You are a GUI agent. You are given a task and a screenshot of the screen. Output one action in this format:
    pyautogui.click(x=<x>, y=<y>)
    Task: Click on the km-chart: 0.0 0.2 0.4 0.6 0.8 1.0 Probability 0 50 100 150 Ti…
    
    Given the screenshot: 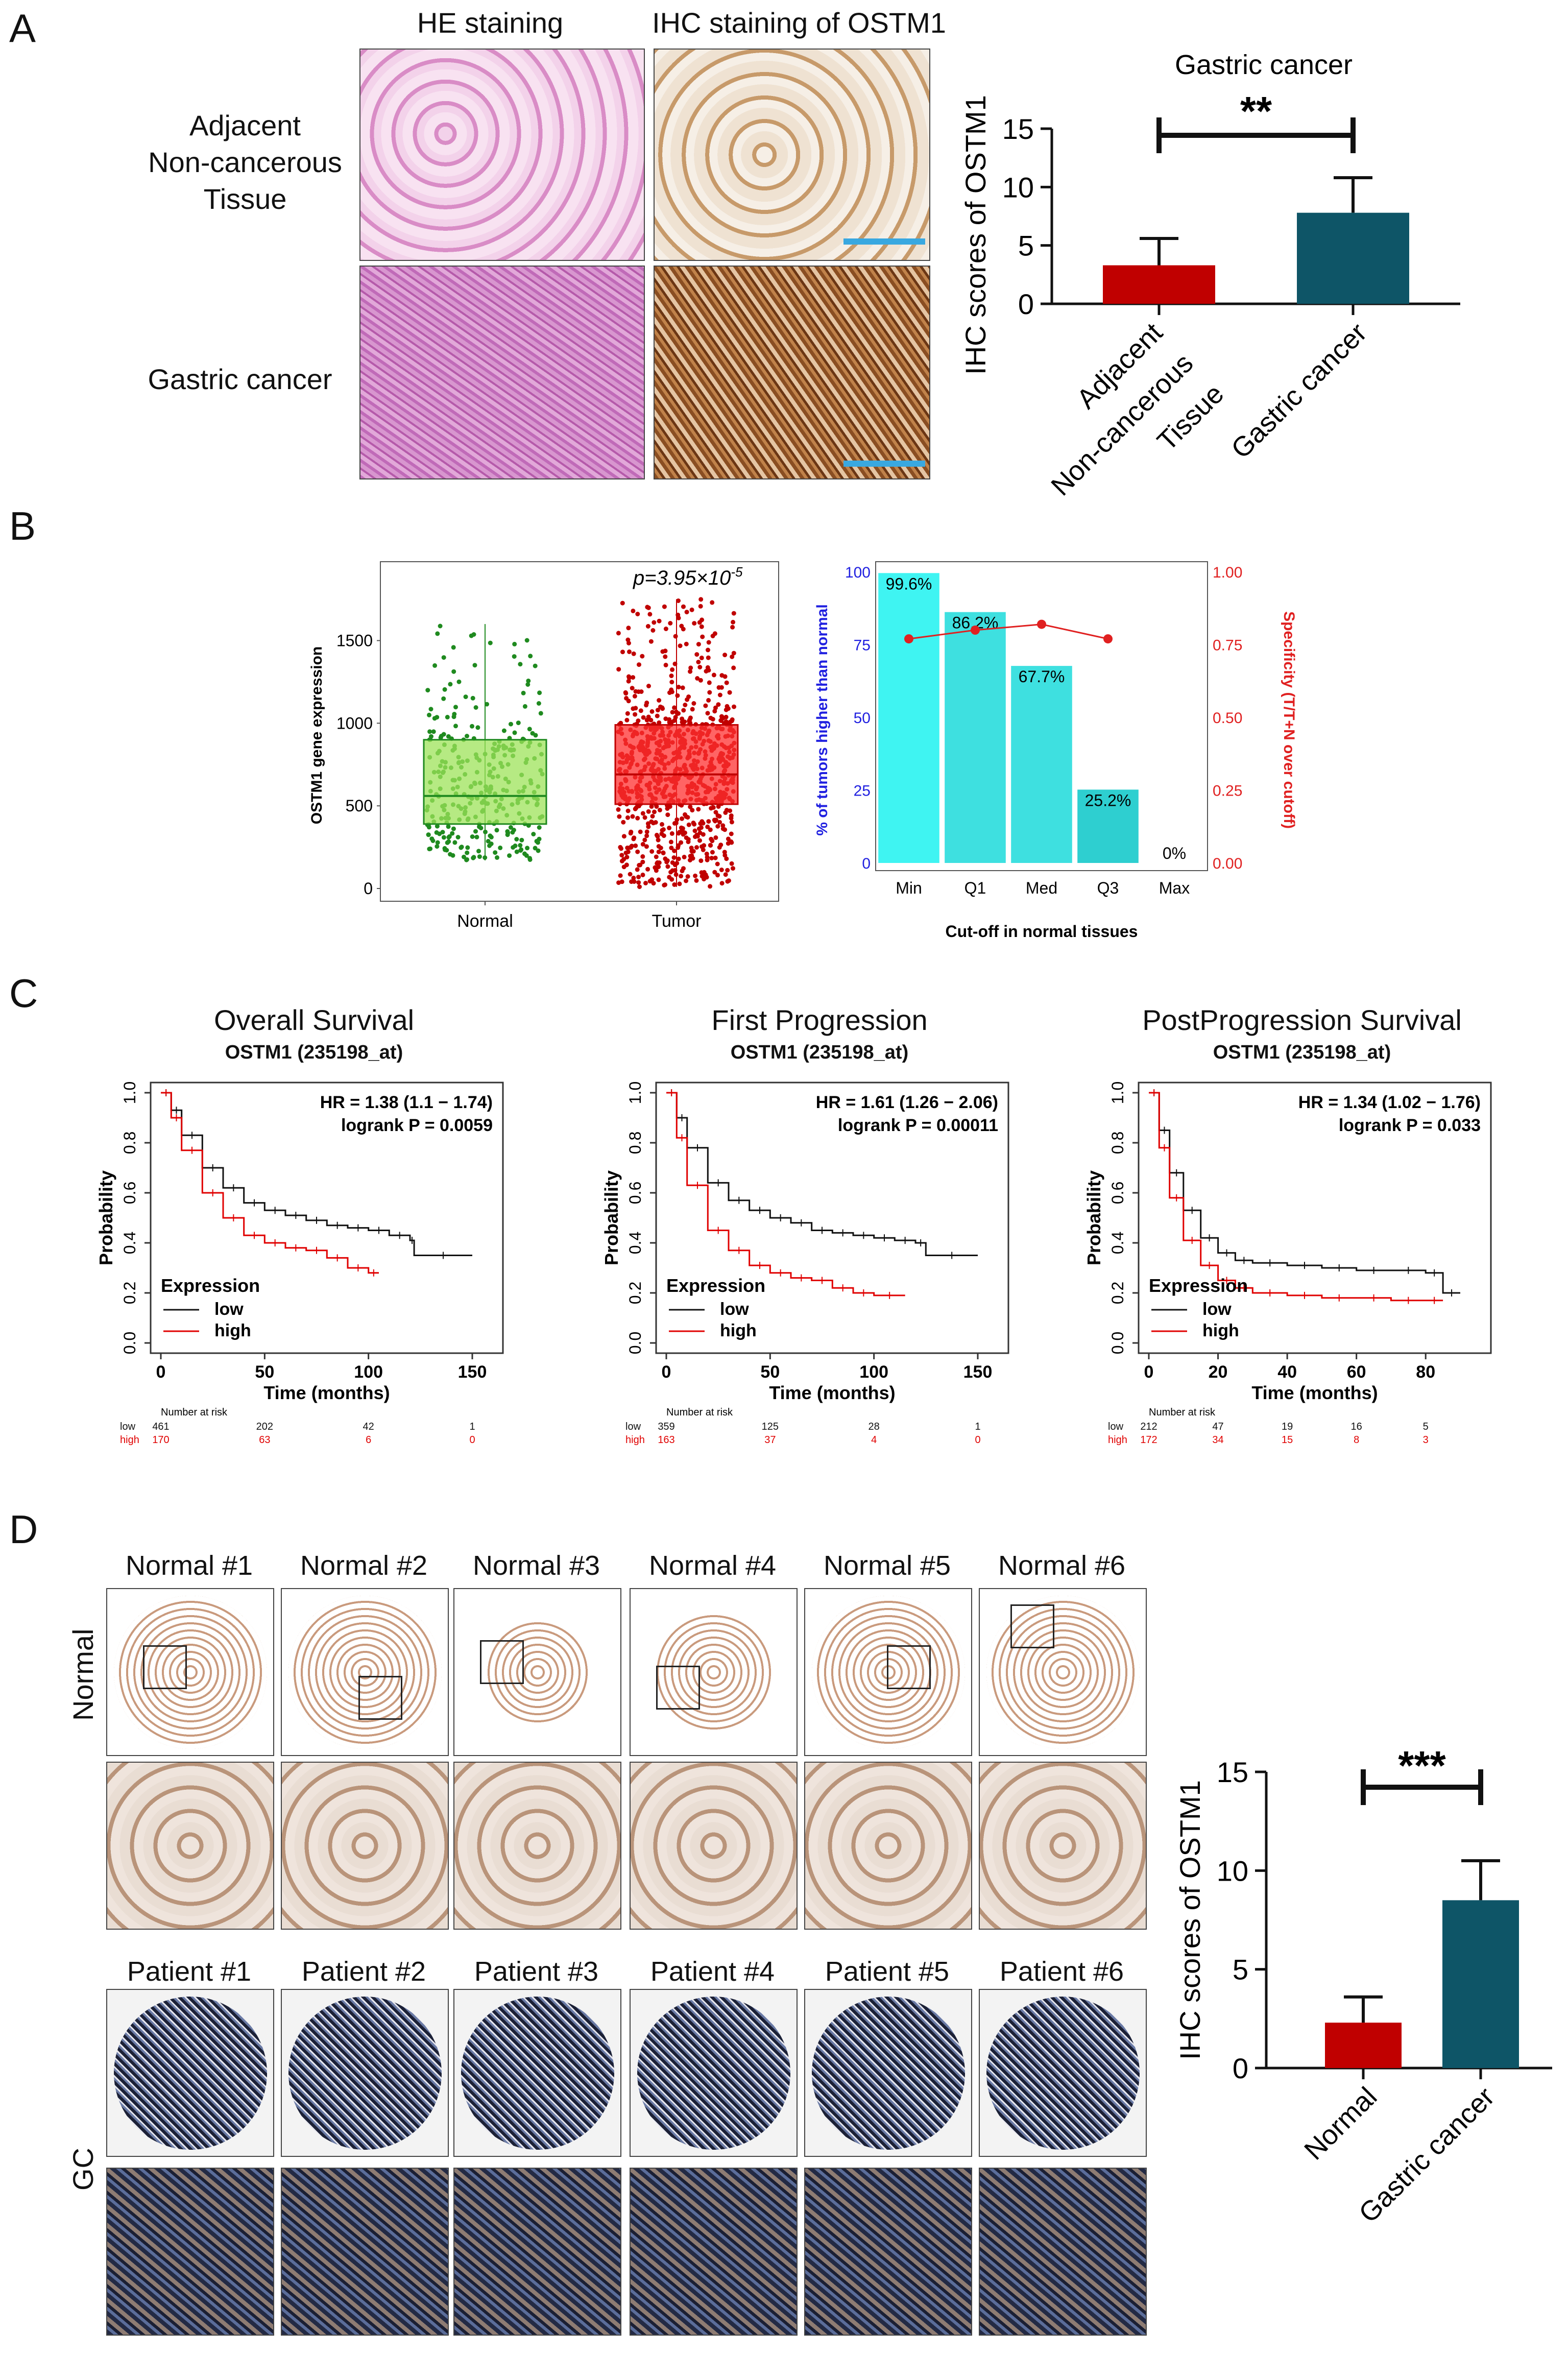 What is the action you would take?
    pyautogui.click(x=300, y=1264)
    